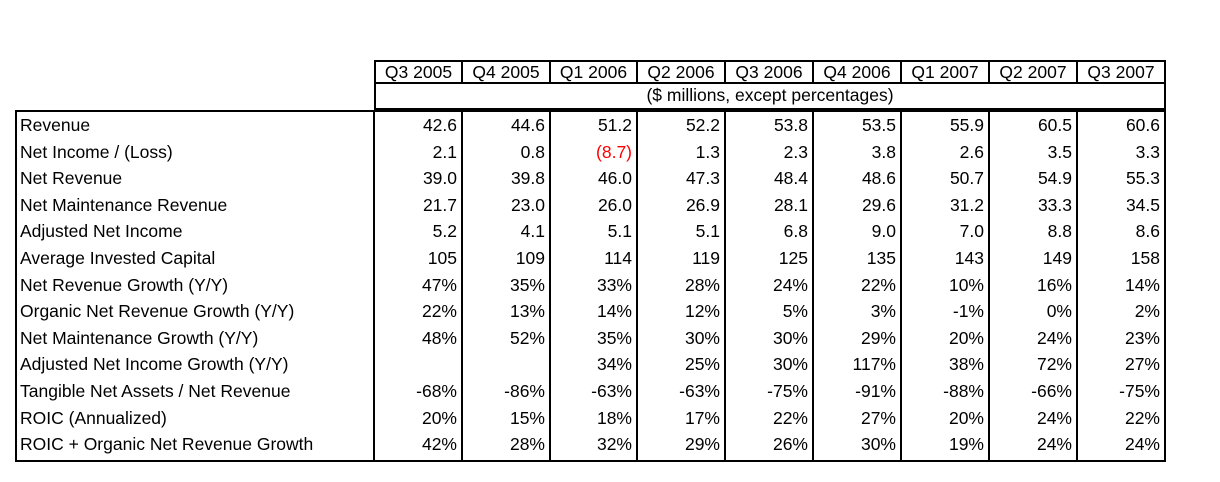 This screenshot has height=482, width=1220. What do you see at coordinates (154, 364) in the screenshot?
I see `row-label: Adjusted Net Income Growth (Y/Y)` at bounding box center [154, 364].